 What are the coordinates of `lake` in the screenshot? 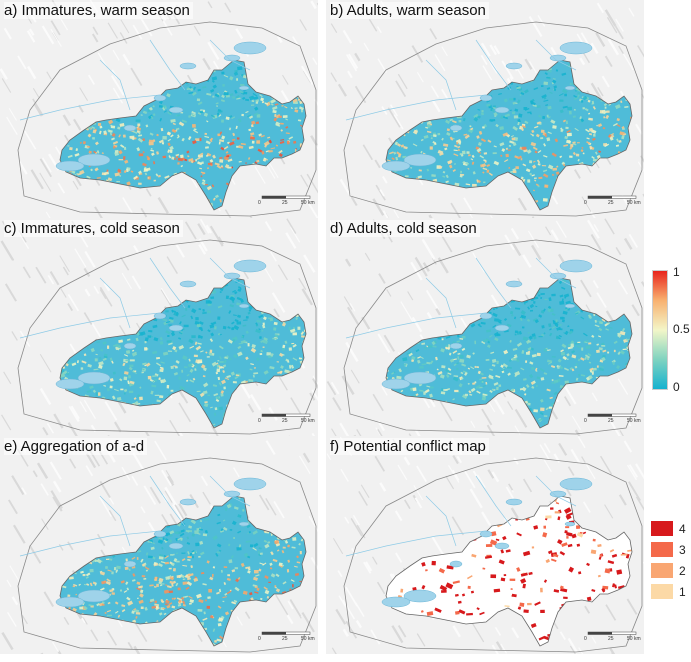 It's located at (420, 160).